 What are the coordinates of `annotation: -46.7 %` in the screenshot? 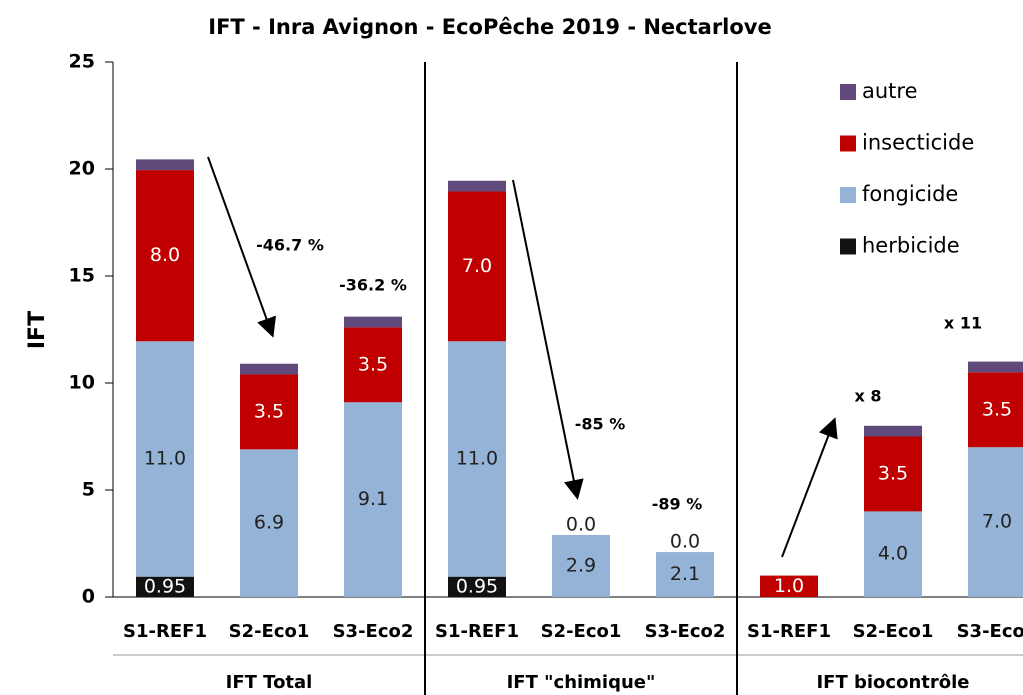 It's located at (290, 245).